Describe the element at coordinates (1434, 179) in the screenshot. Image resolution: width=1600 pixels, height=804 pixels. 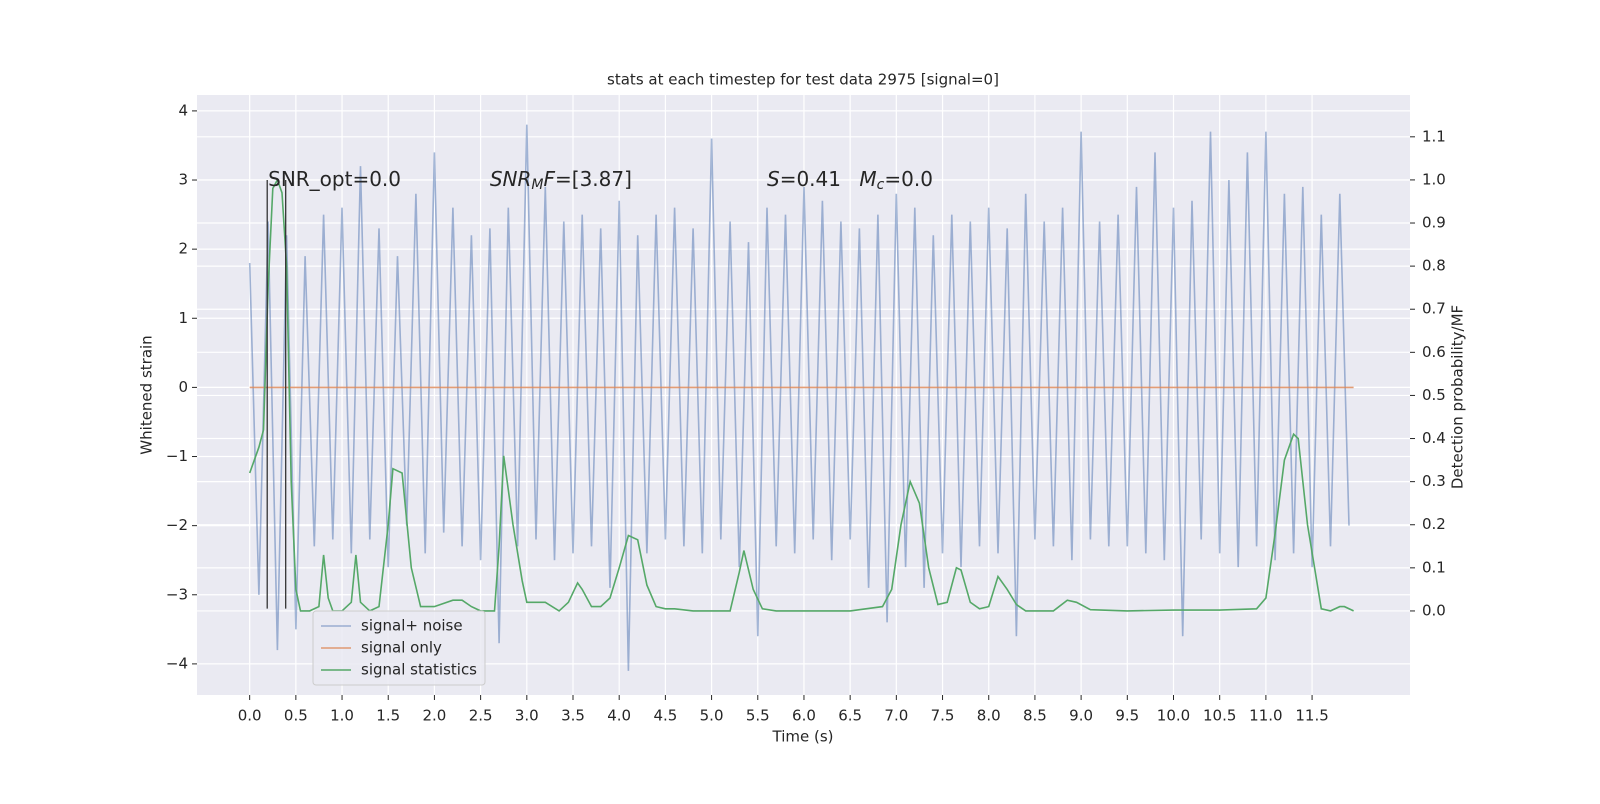
I see `y2-tick-label: 1.0` at that location.